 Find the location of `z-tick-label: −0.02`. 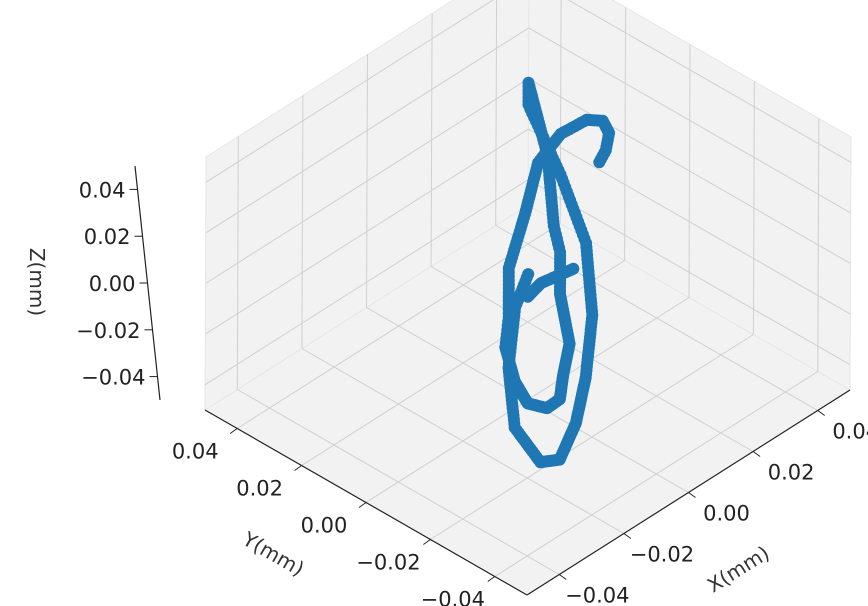

z-tick-label: −0.02 is located at coordinates (108, 331).